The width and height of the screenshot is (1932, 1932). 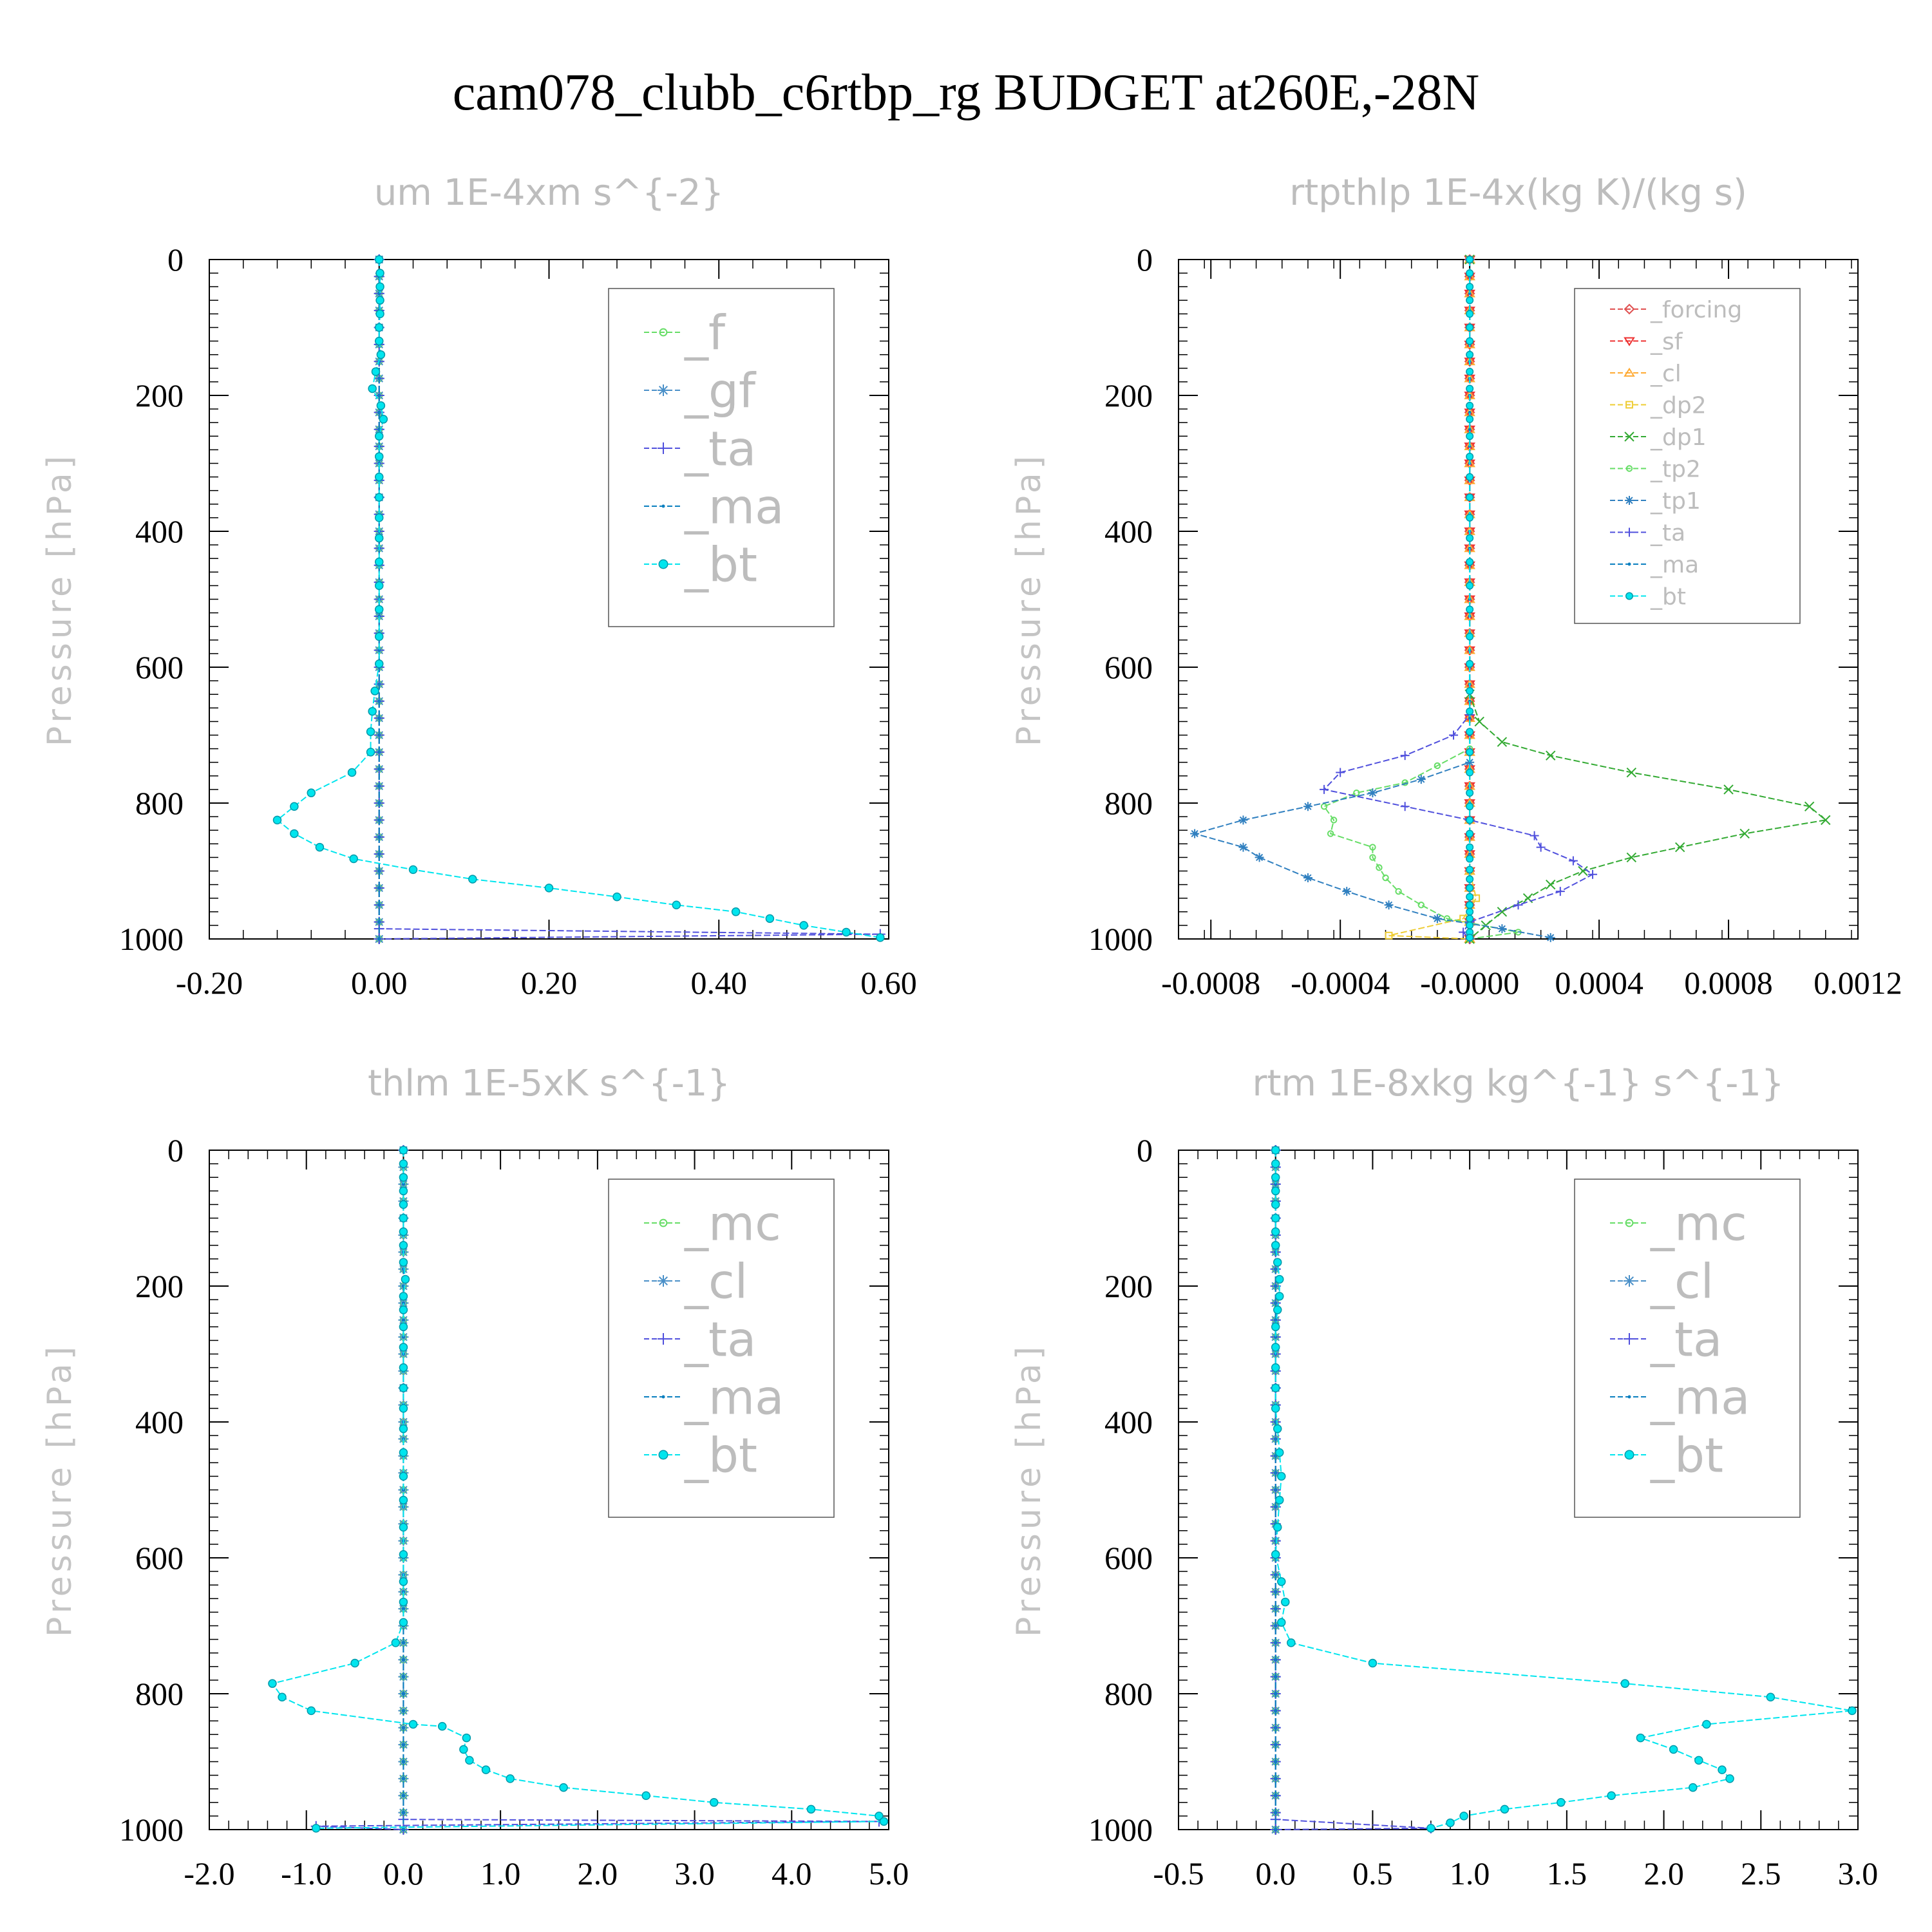 What do you see at coordinates (734, 1398) in the screenshot?
I see `legend-label: _ma` at bounding box center [734, 1398].